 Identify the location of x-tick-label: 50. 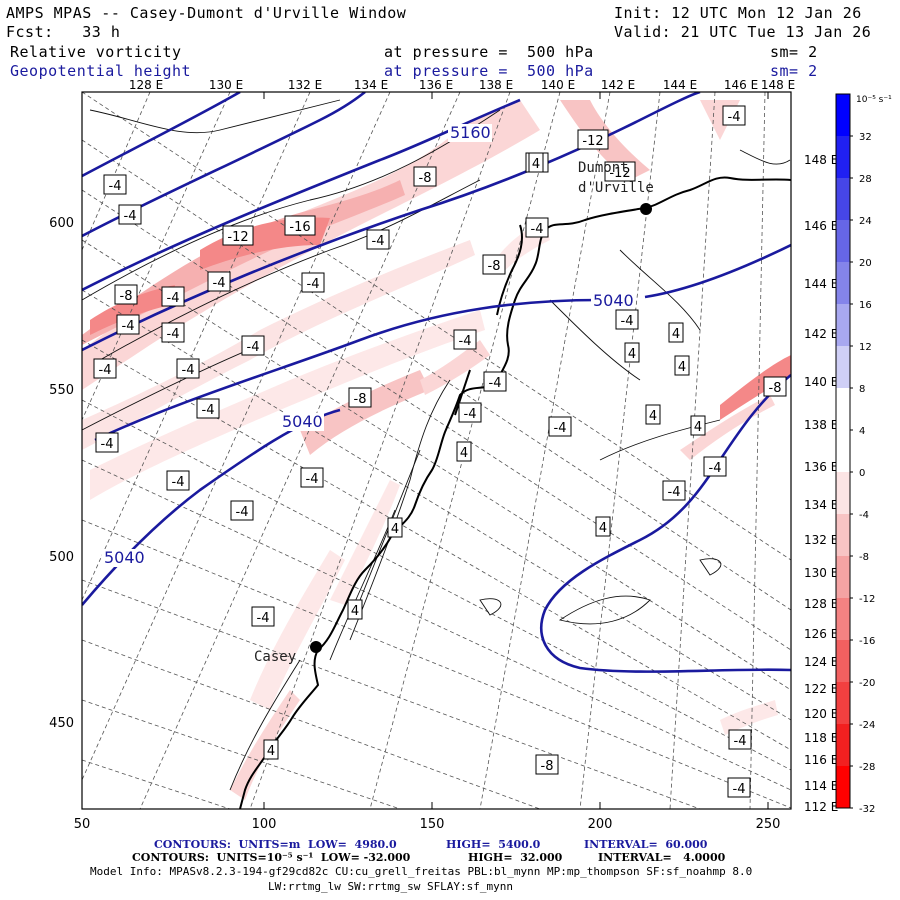
(82, 824).